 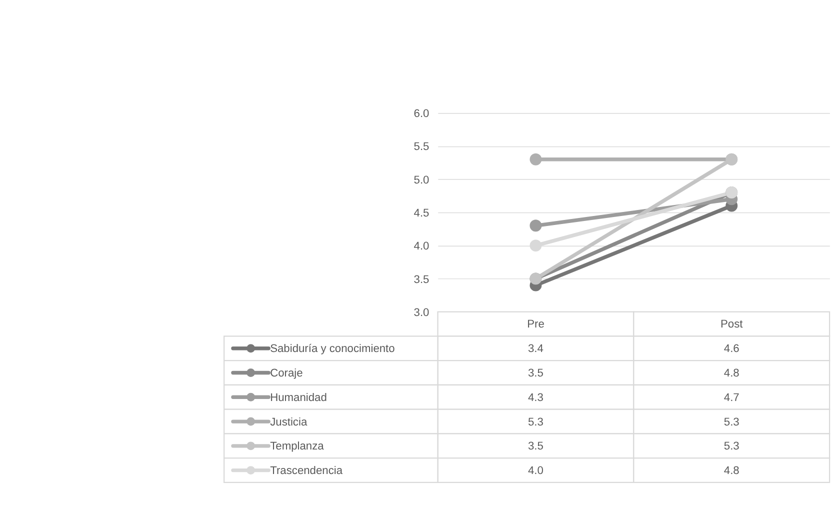 What do you see at coordinates (422, 147) in the screenshot?
I see `y-tick-label: 5.5` at bounding box center [422, 147].